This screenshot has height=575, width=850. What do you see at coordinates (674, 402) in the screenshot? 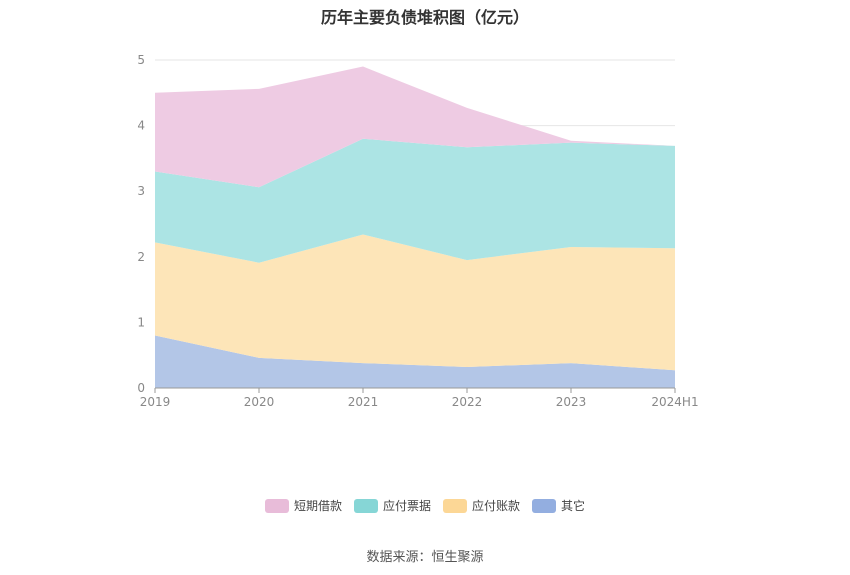
I see `x-tick-label: 2024H1` at bounding box center [674, 402].